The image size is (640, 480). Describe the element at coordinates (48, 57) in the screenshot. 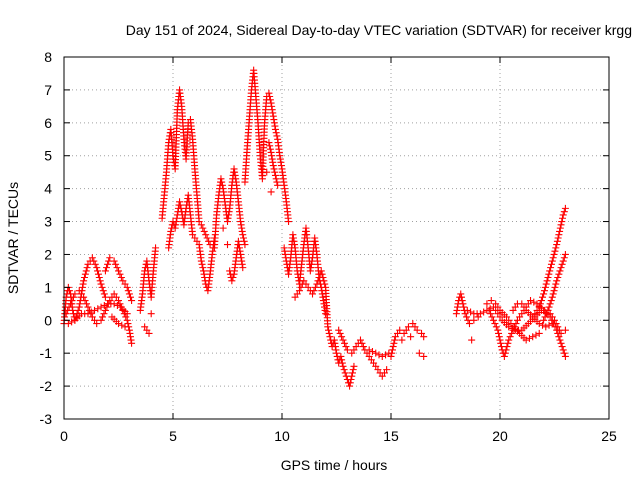

I see `y-tick-label: 8` at that location.